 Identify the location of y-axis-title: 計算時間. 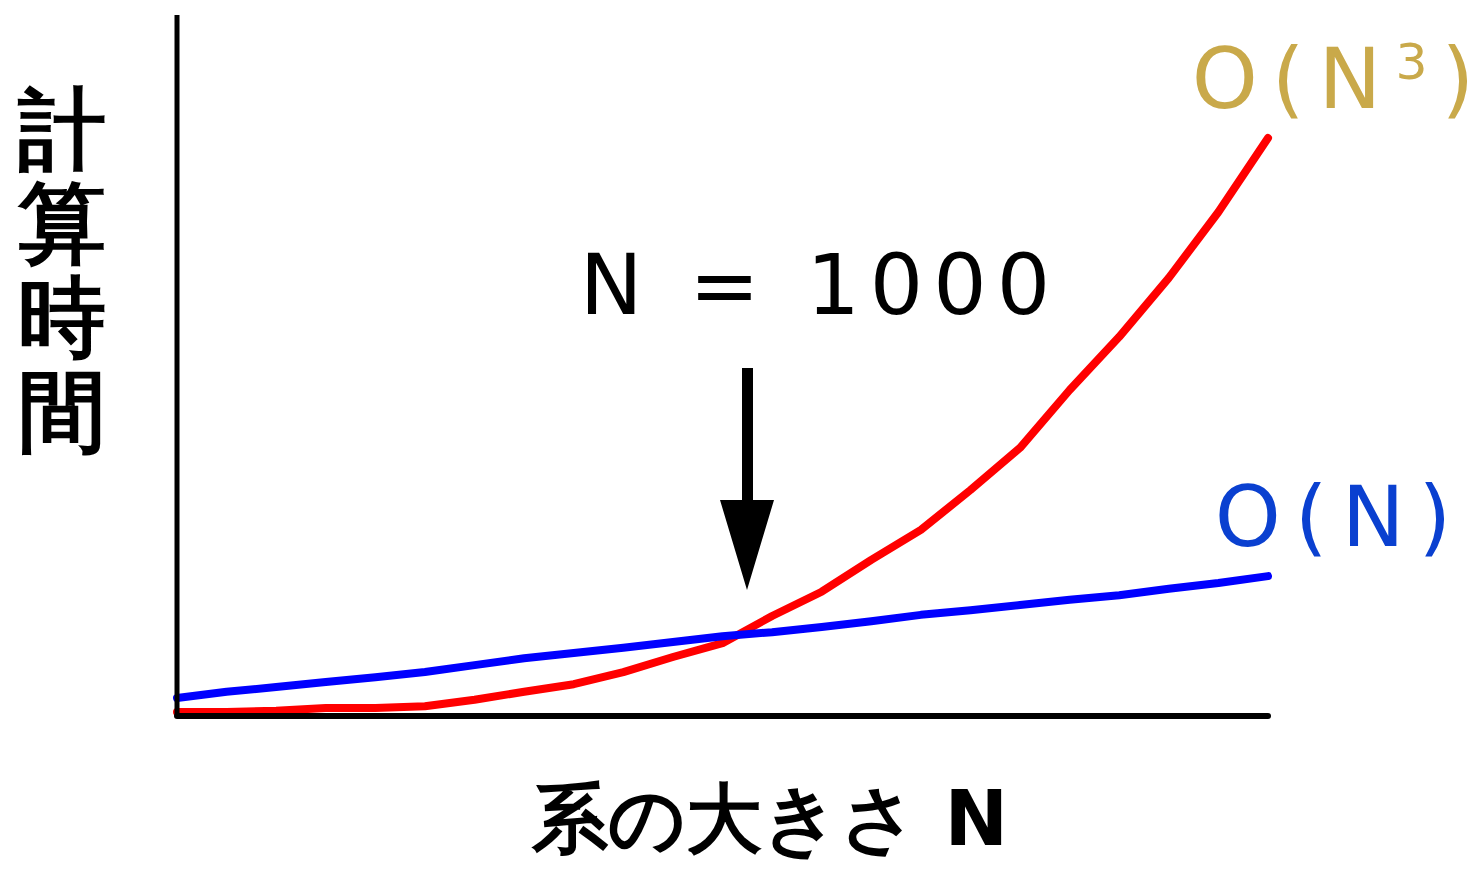
(61, 270).